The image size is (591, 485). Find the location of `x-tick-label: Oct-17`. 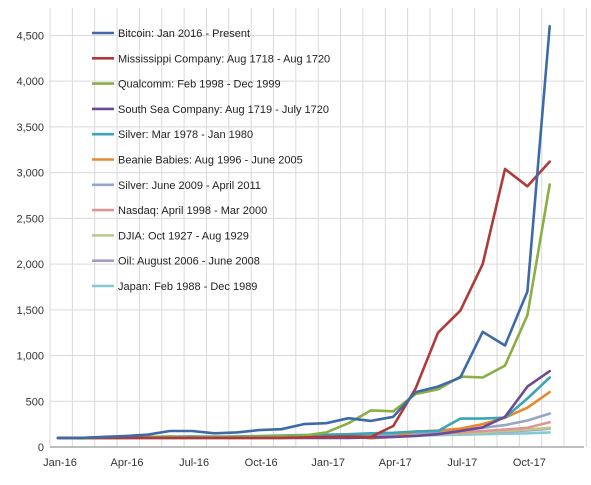

x-tick-label: Oct-17 is located at coordinates (529, 463).